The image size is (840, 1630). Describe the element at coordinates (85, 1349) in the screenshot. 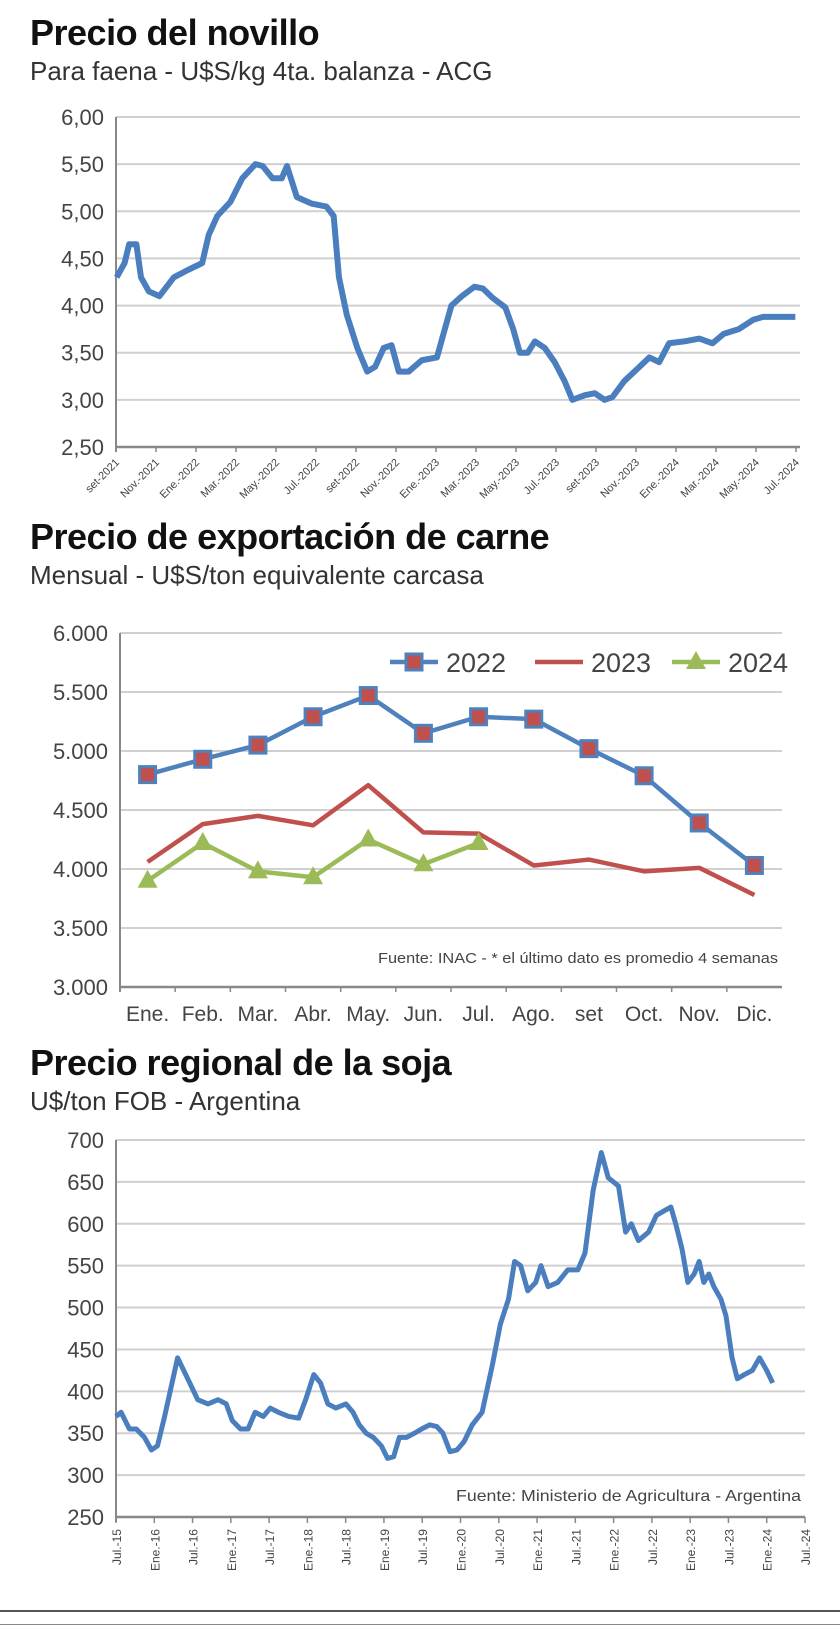

I see `y-tick-label: 450` at that location.